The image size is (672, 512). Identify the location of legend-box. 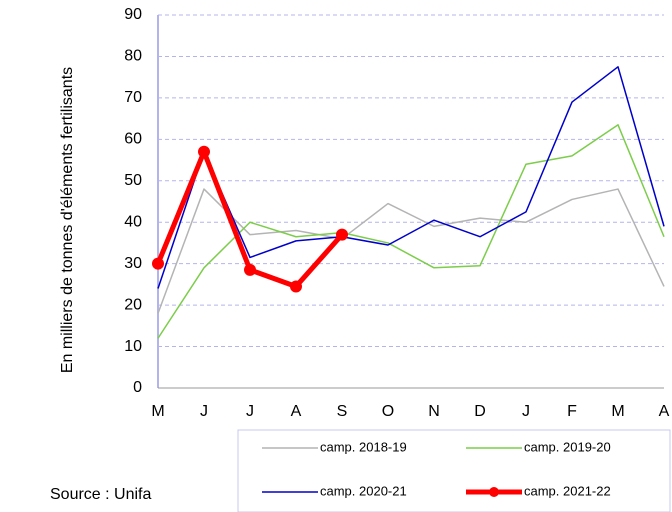
(454, 470).